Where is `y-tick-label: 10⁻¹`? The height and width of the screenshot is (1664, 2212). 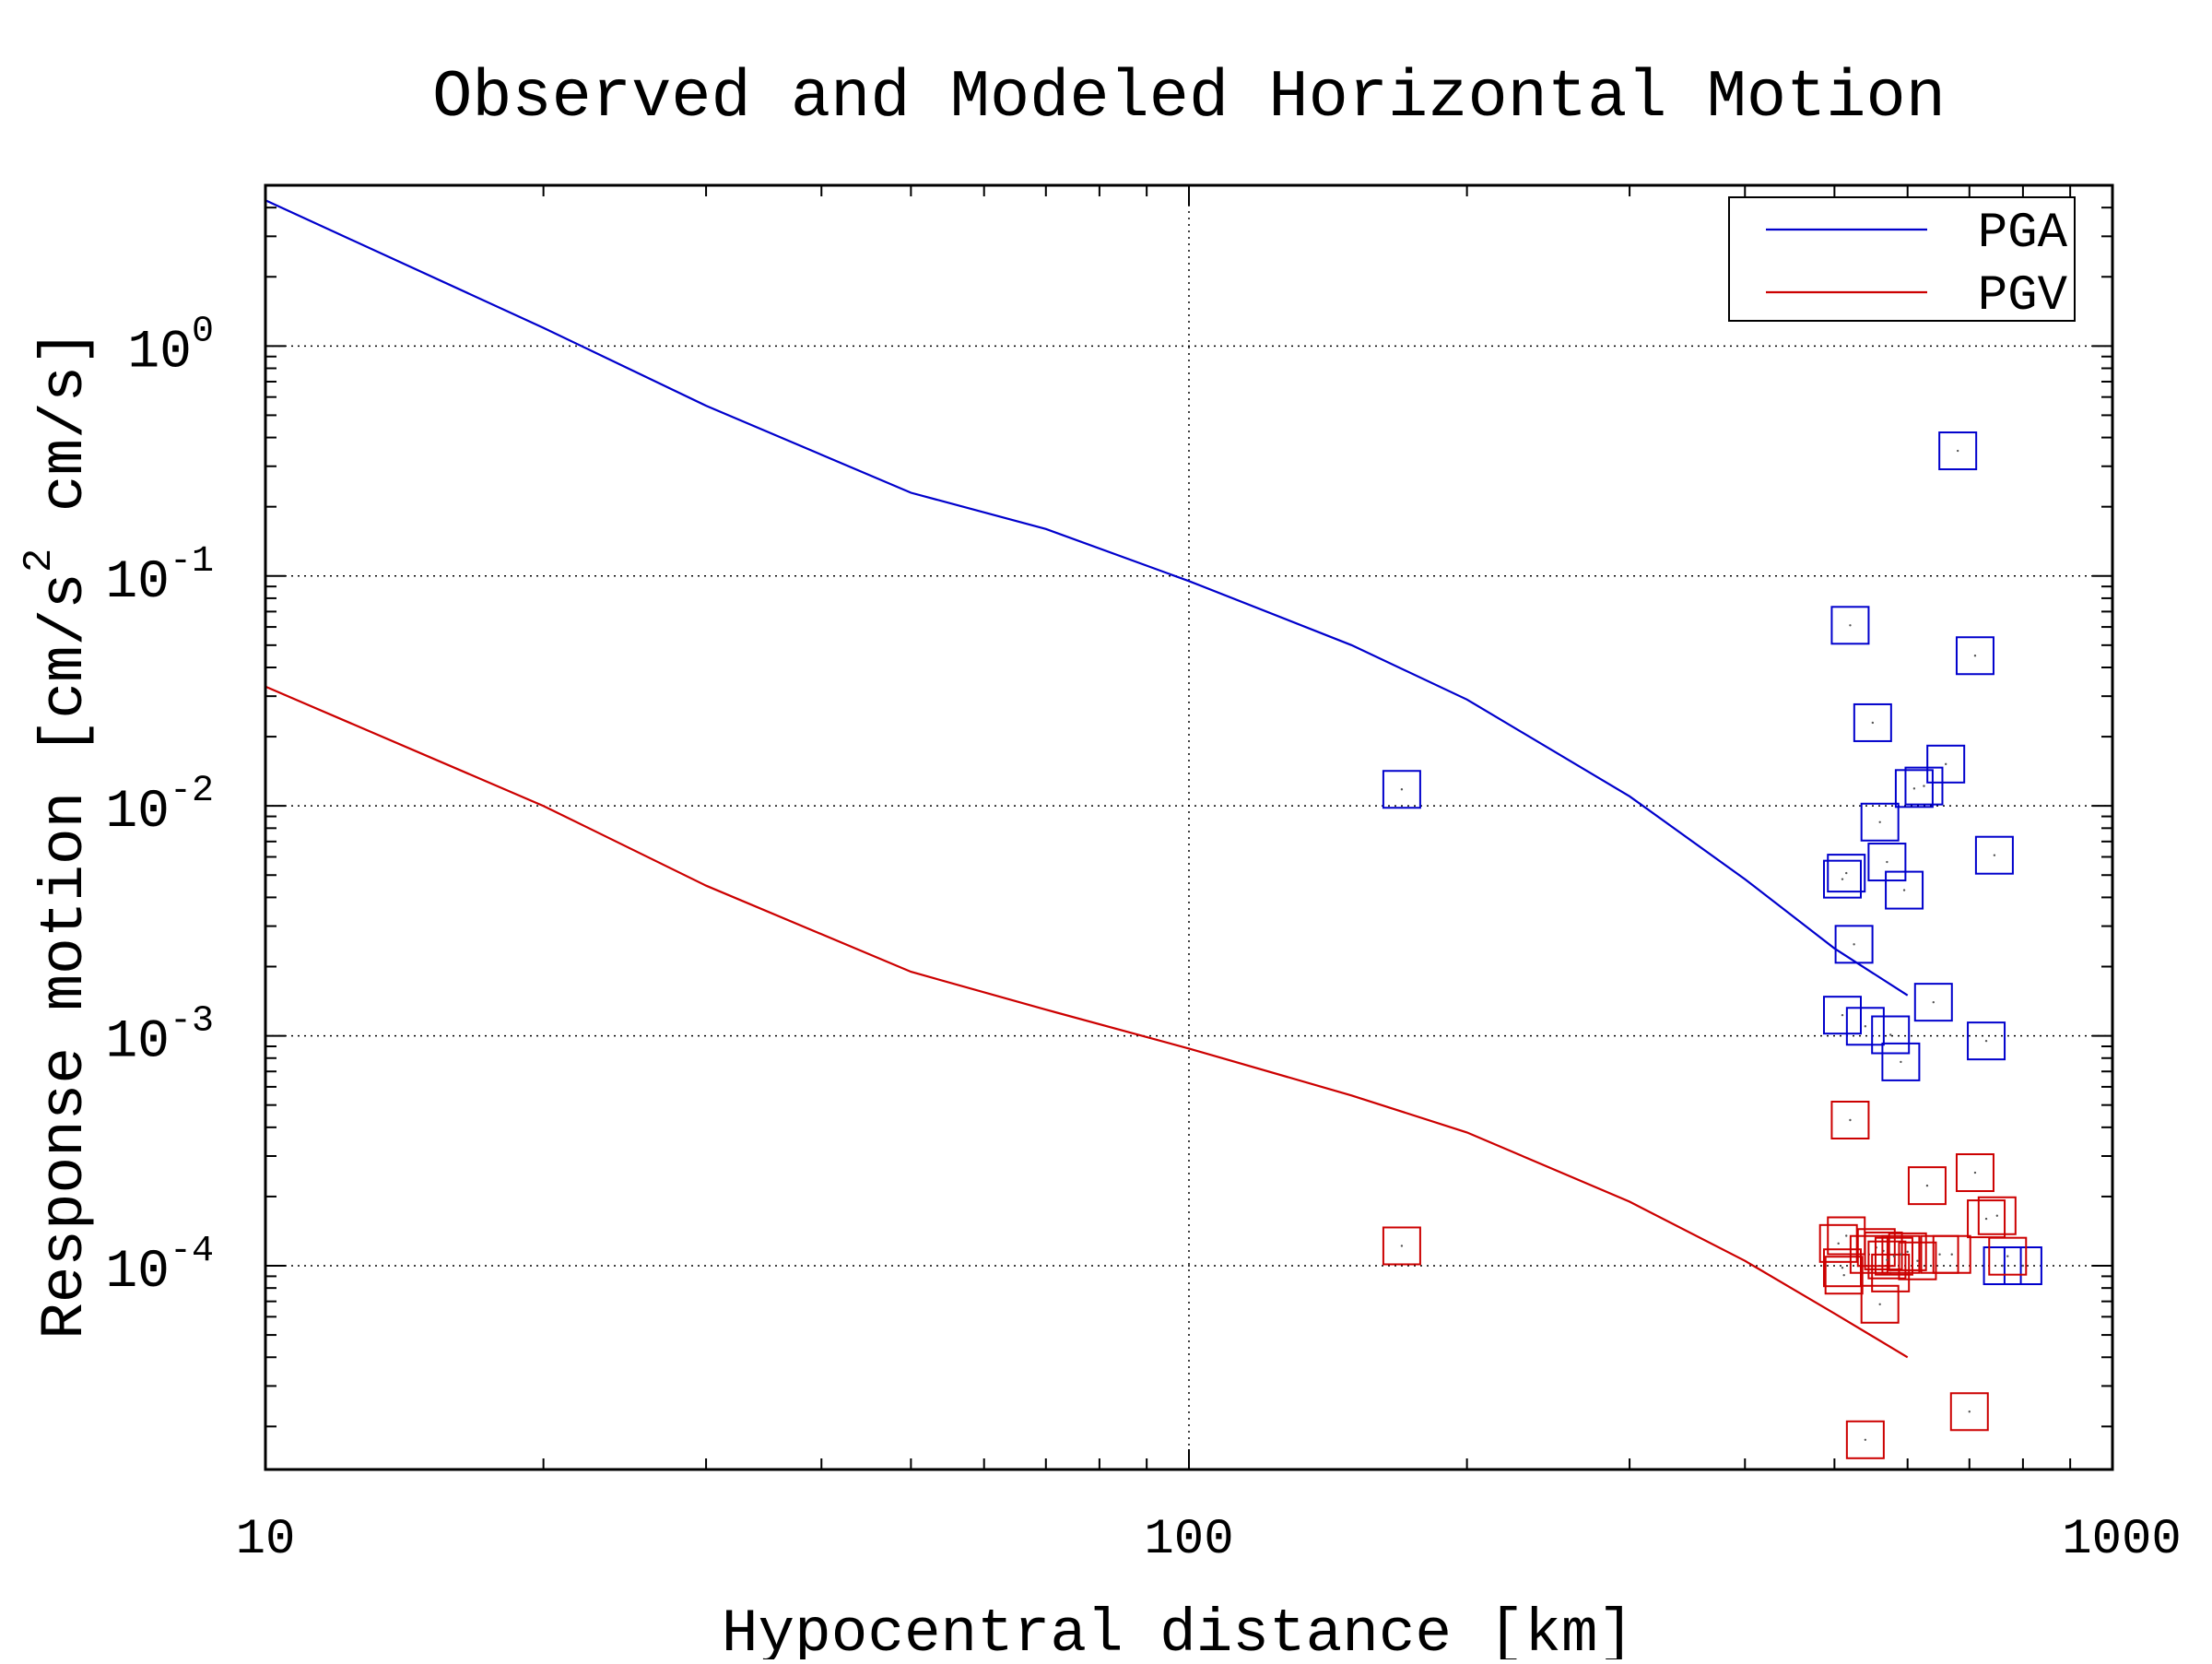 y-tick-label: 10⁻¹ is located at coordinates (159, 577).